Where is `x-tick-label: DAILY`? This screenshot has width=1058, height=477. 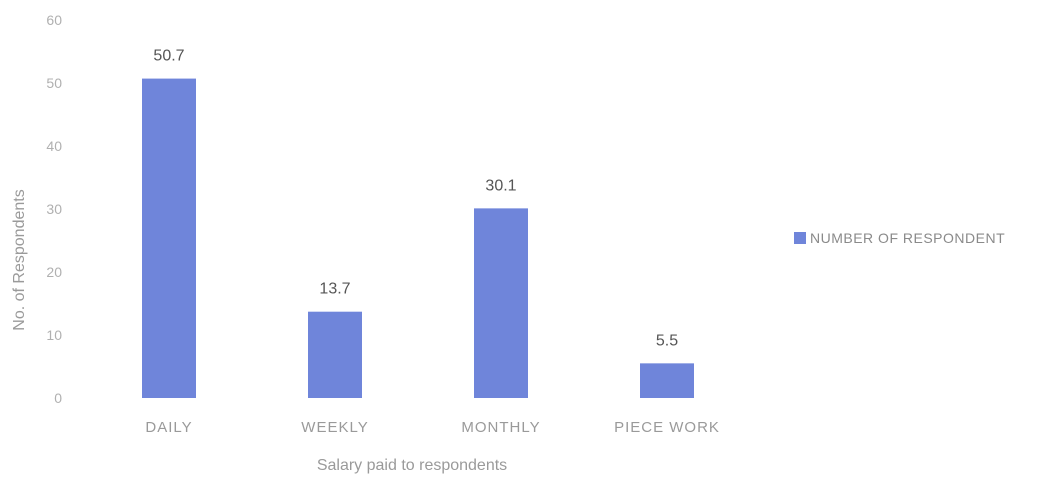
x-tick-label: DAILY is located at coordinates (168, 427).